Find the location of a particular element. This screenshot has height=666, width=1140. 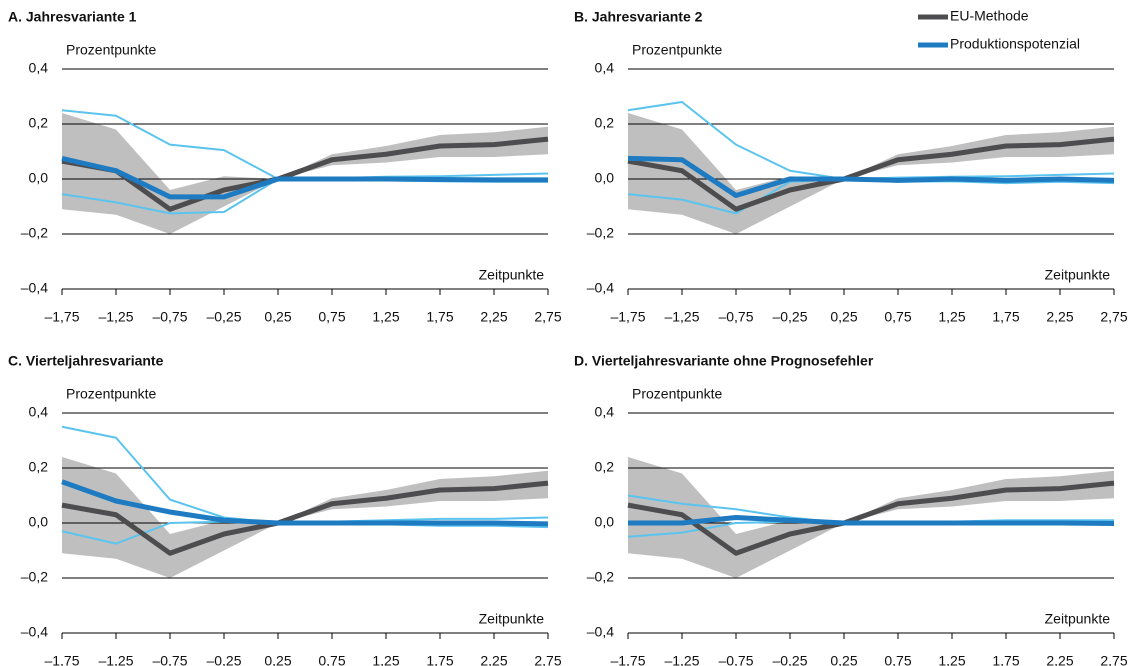

chart-title: B. Jahresvariante 2 is located at coordinates (638, 17).